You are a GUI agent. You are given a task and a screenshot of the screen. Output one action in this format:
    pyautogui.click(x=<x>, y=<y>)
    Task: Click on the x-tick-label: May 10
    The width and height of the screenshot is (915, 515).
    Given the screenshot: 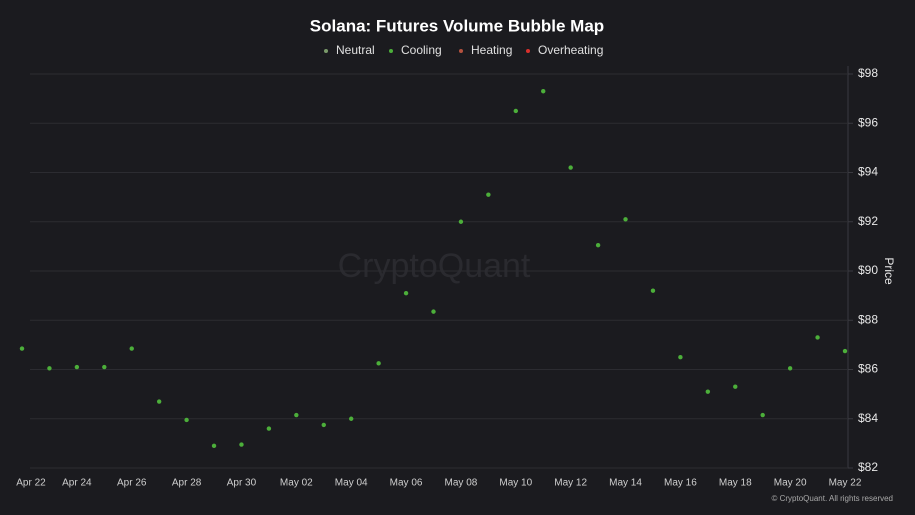 What is the action you would take?
    pyautogui.click(x=515, y=483)
    